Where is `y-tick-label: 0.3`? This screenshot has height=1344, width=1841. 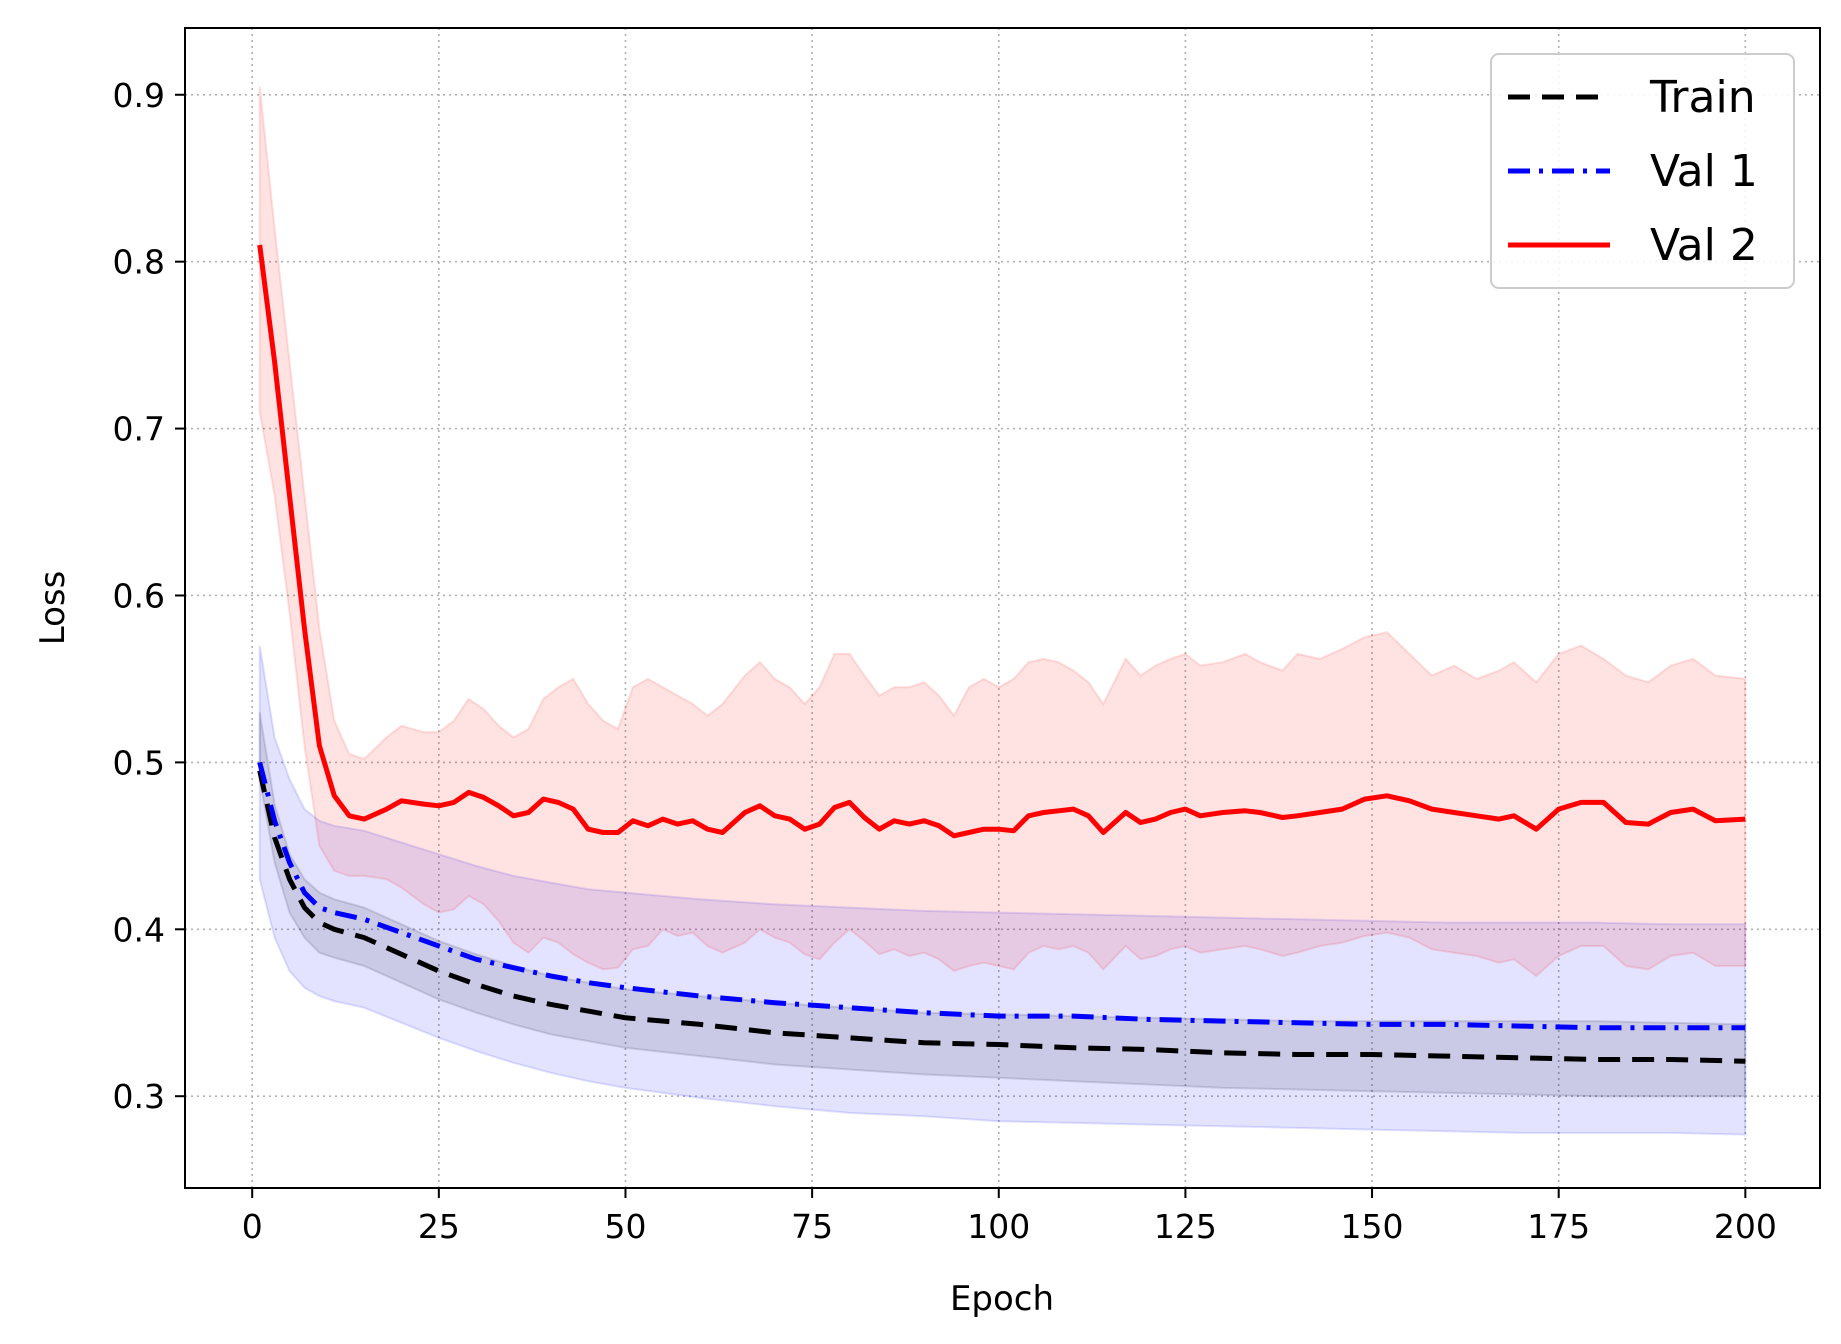 y-tick-label: 0.3 is located at coordinates (139, 1096).